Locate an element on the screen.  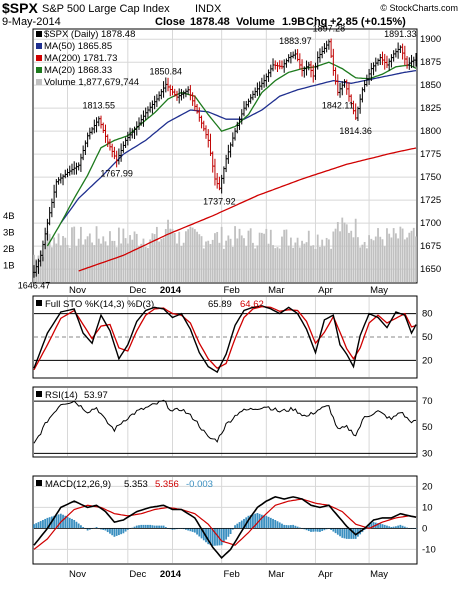
legend-macd-title: MACD(12,26,9) is located at coordinates (78, 484).